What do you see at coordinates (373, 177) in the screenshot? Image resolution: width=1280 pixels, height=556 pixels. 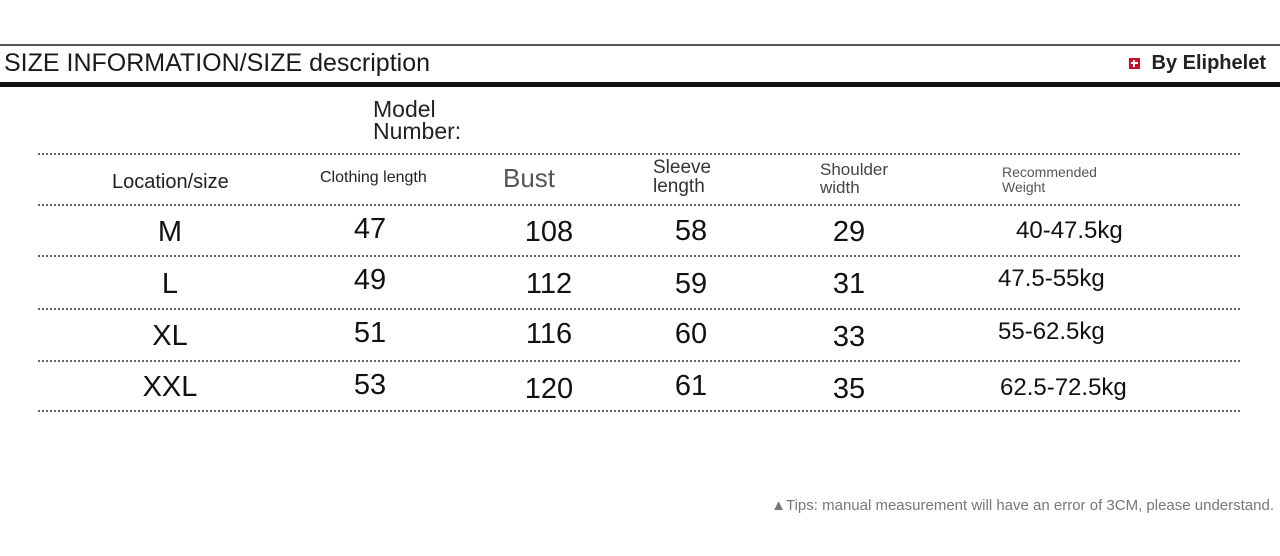 I see `column-header-clothing-length: Clothing length` at bounding box center [373, 177].